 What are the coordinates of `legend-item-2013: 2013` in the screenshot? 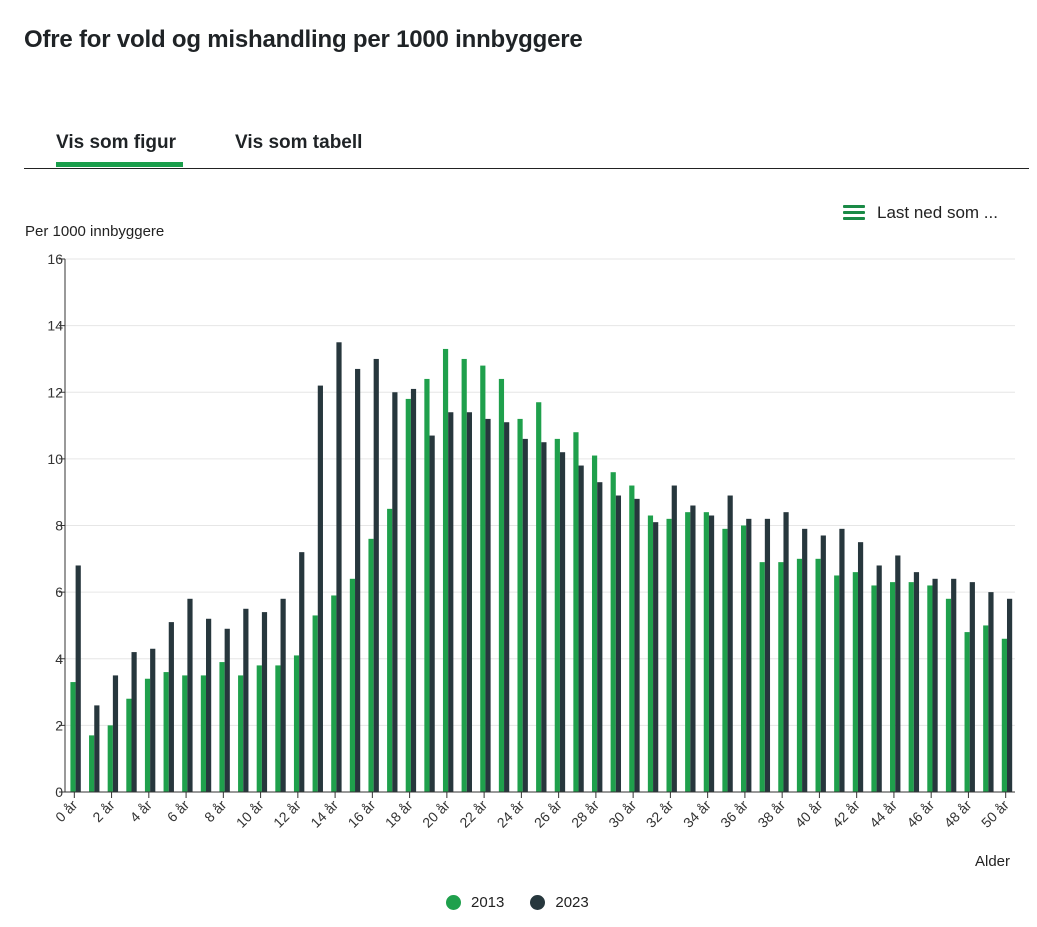 It's located at (475, 902).